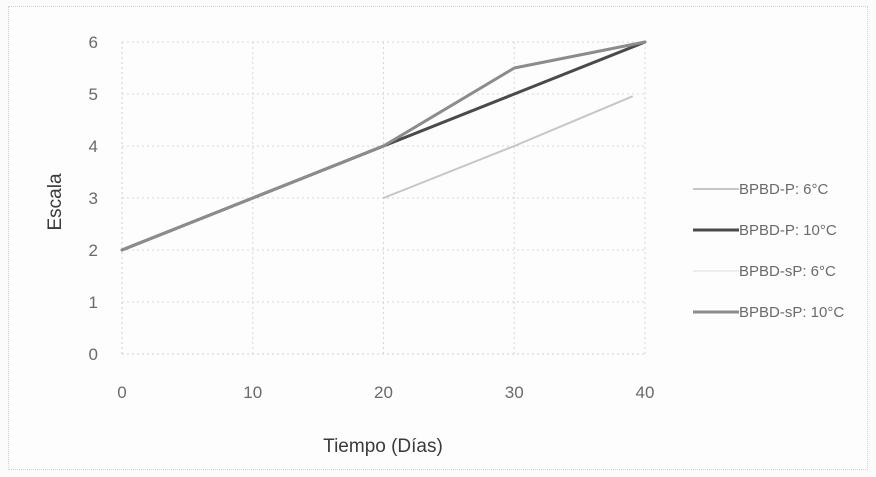  I want to click on legend-label: BPBD-sP: 10°C, so click(791, 312).